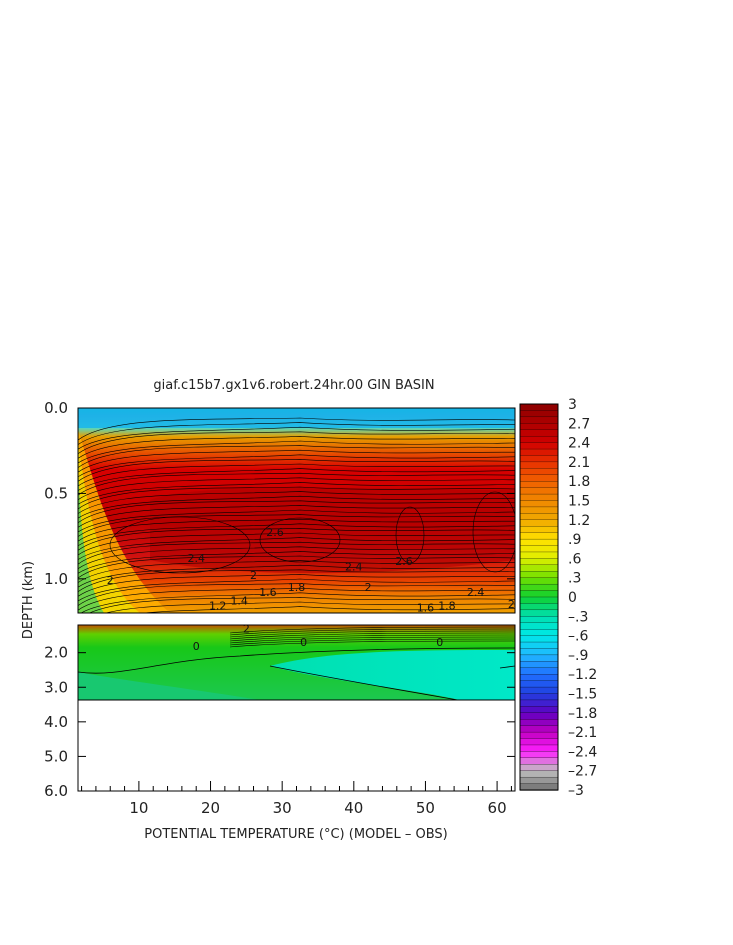  I want to click on x-tick-label: 50, so click(425, 808).